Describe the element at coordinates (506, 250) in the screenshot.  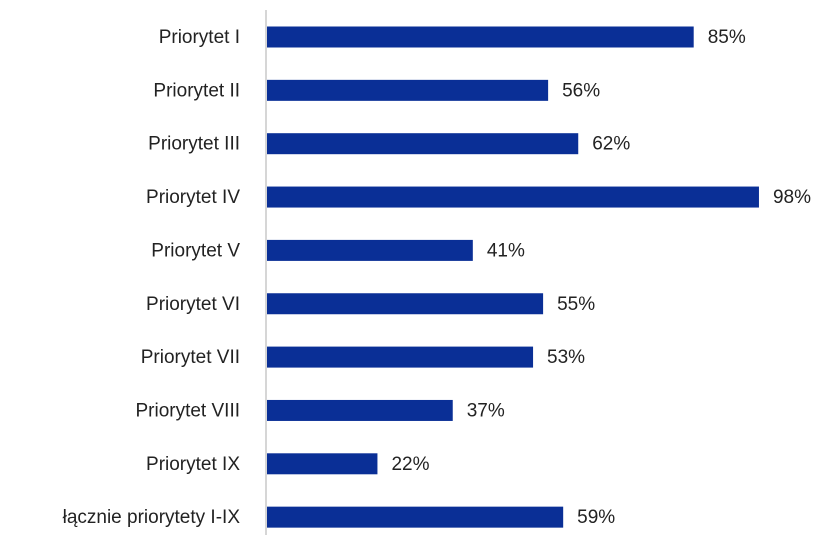
I see `value-label: 41%` at that location.